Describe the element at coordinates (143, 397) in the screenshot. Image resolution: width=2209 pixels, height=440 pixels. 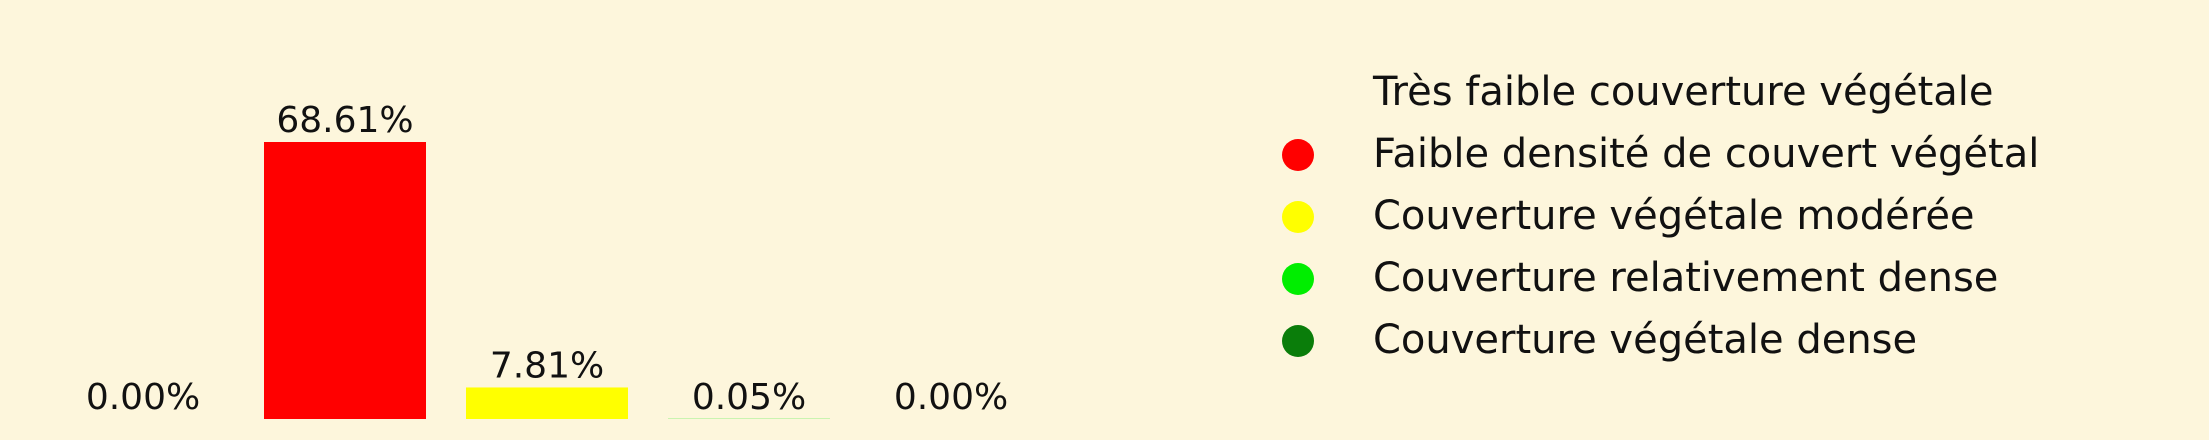
I see `data-label-1: 0.00%` at that location.